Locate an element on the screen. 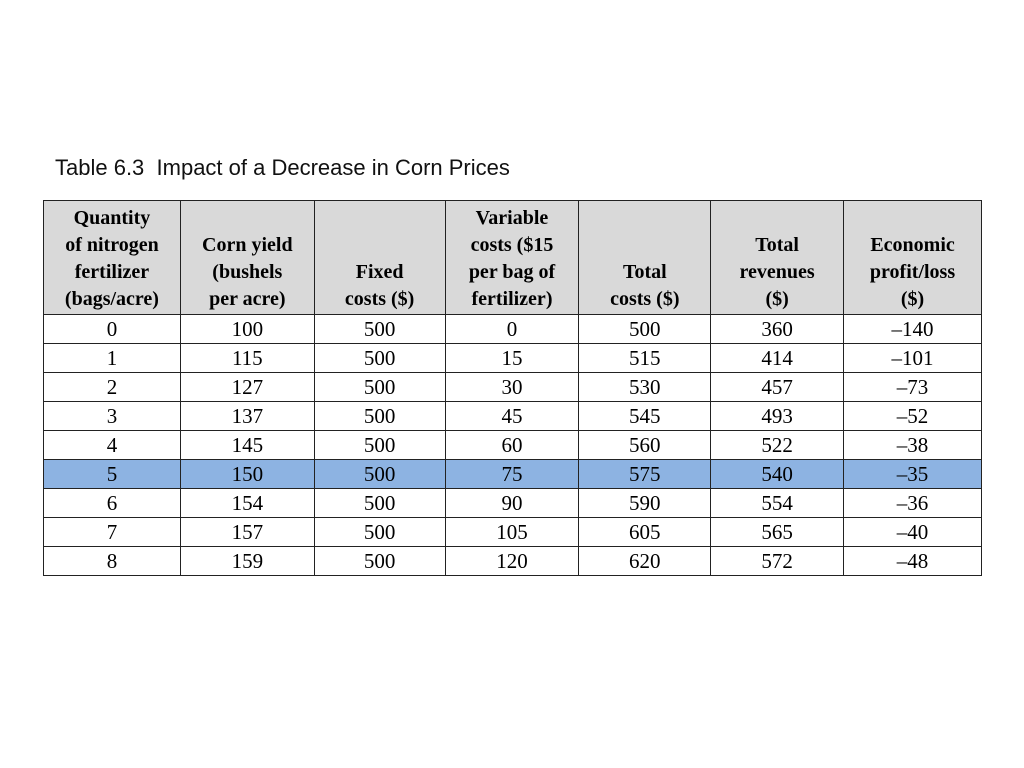 The height and width of the screenshot is (768, 1024). header-economic-profit-loss: Economic profit/loss ($) is located at coordinates (912, 257).